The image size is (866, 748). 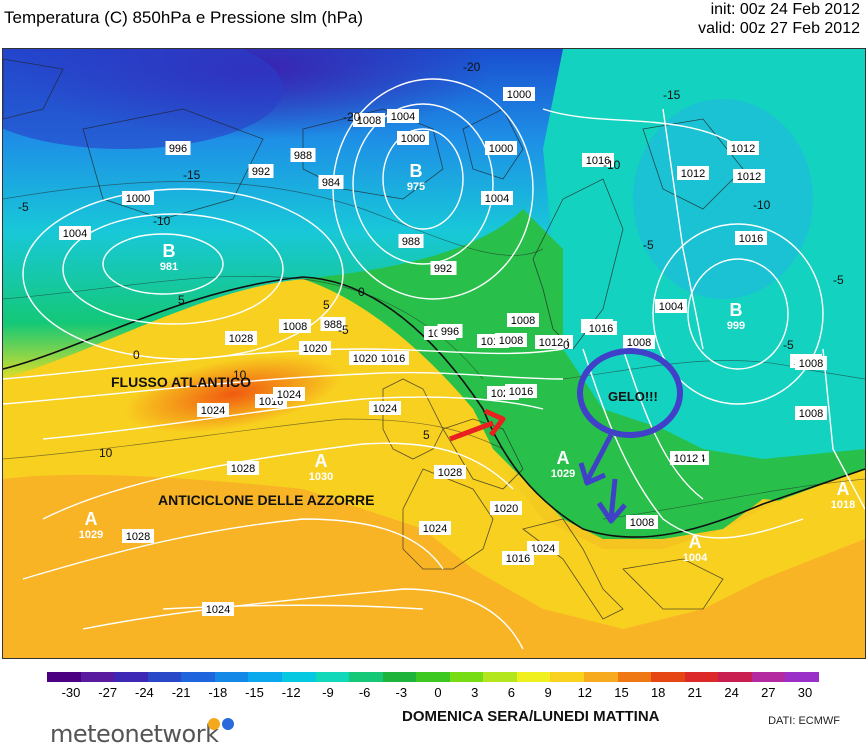 What do you see at coordinates (548, 692) in the screenshot?
I see `colorbar-tick-label: 9` at bounding box center [548, 692].